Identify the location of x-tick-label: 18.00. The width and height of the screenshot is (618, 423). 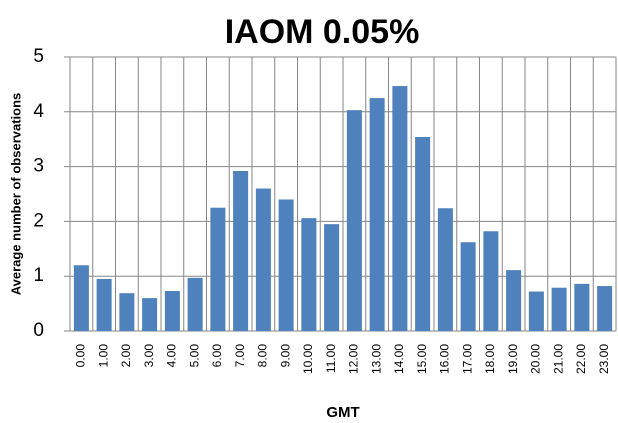
(490, 359).